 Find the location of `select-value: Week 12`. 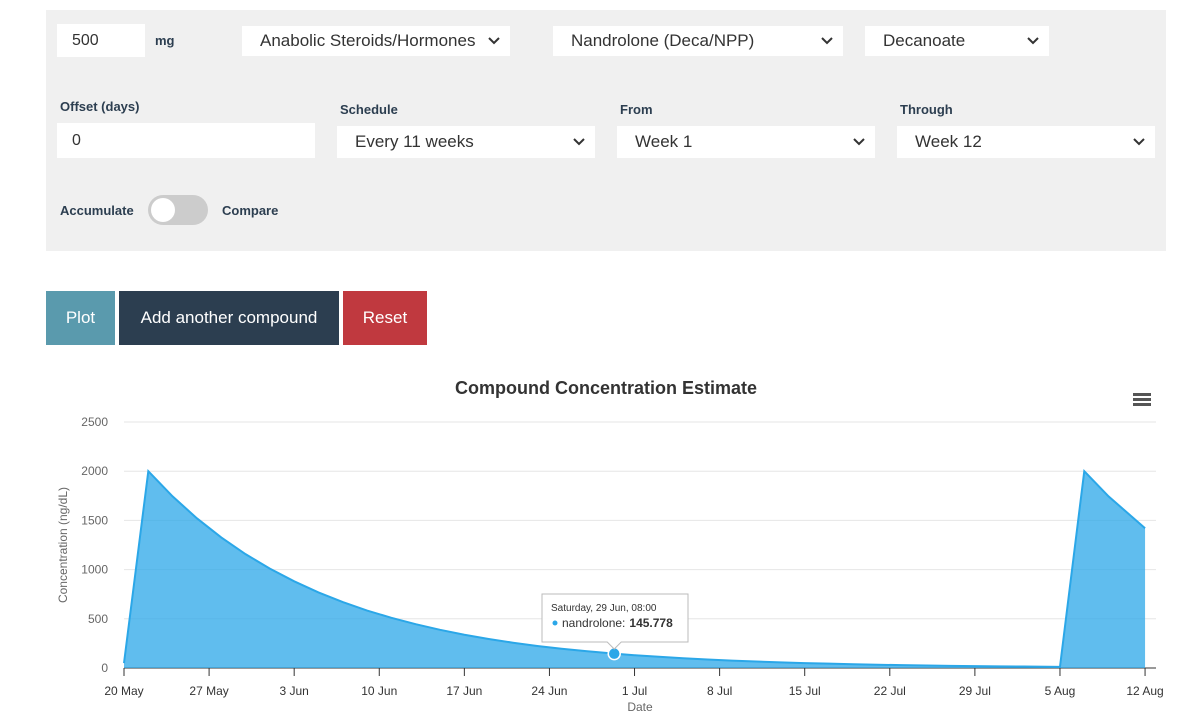

select-value: Week 12 is located at coordinates (948, 141).